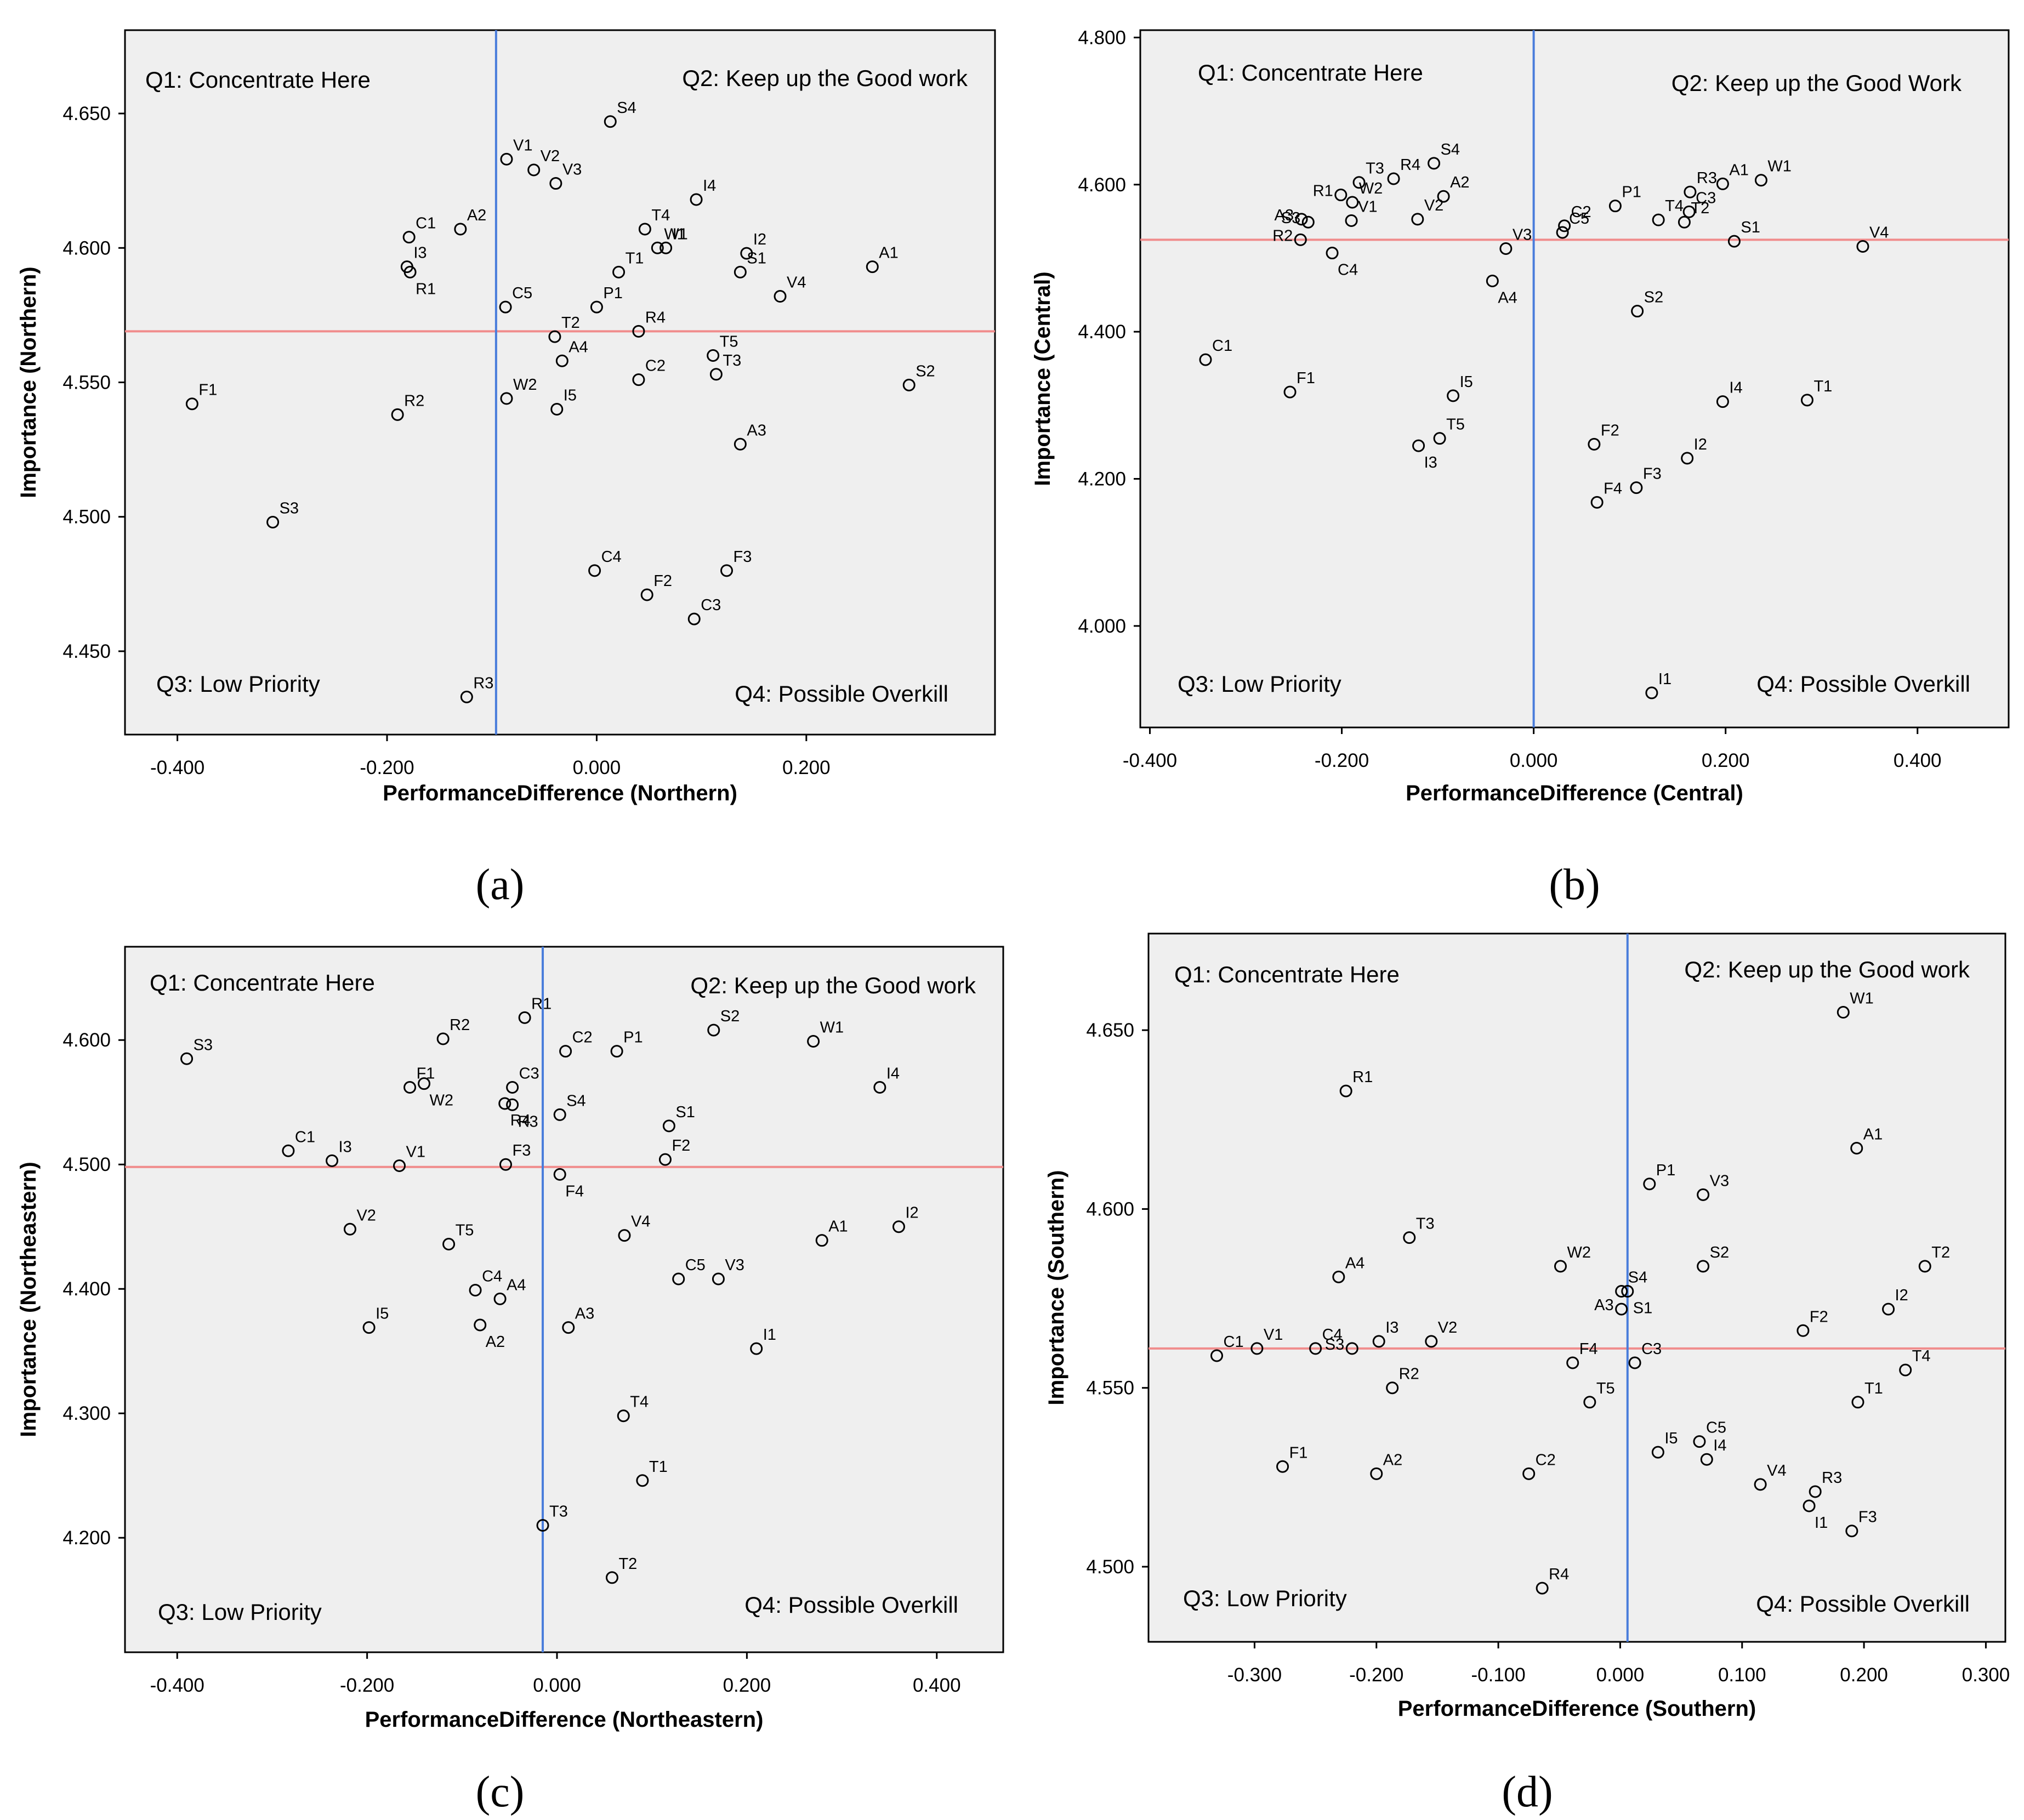 Image resolution: width=2024 pixels, height=1820 pixels. What do you see at coordinates (399, 1165) in the screenshot?
I see `data-point-v1-c` at bounding box center [399, 1165].